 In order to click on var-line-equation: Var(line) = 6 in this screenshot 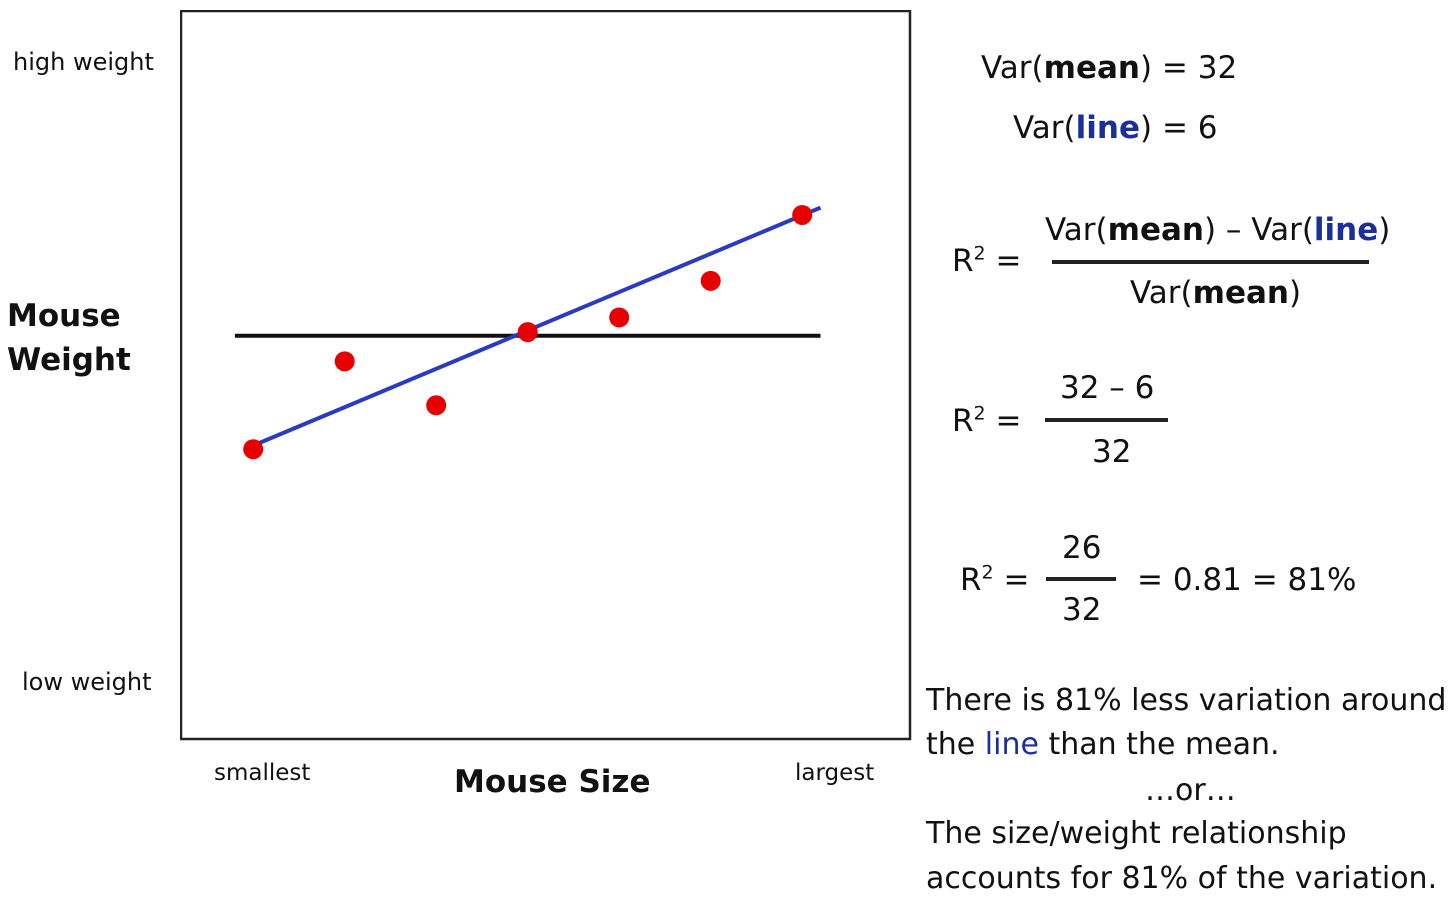, I will do `click(1115, 128)`.